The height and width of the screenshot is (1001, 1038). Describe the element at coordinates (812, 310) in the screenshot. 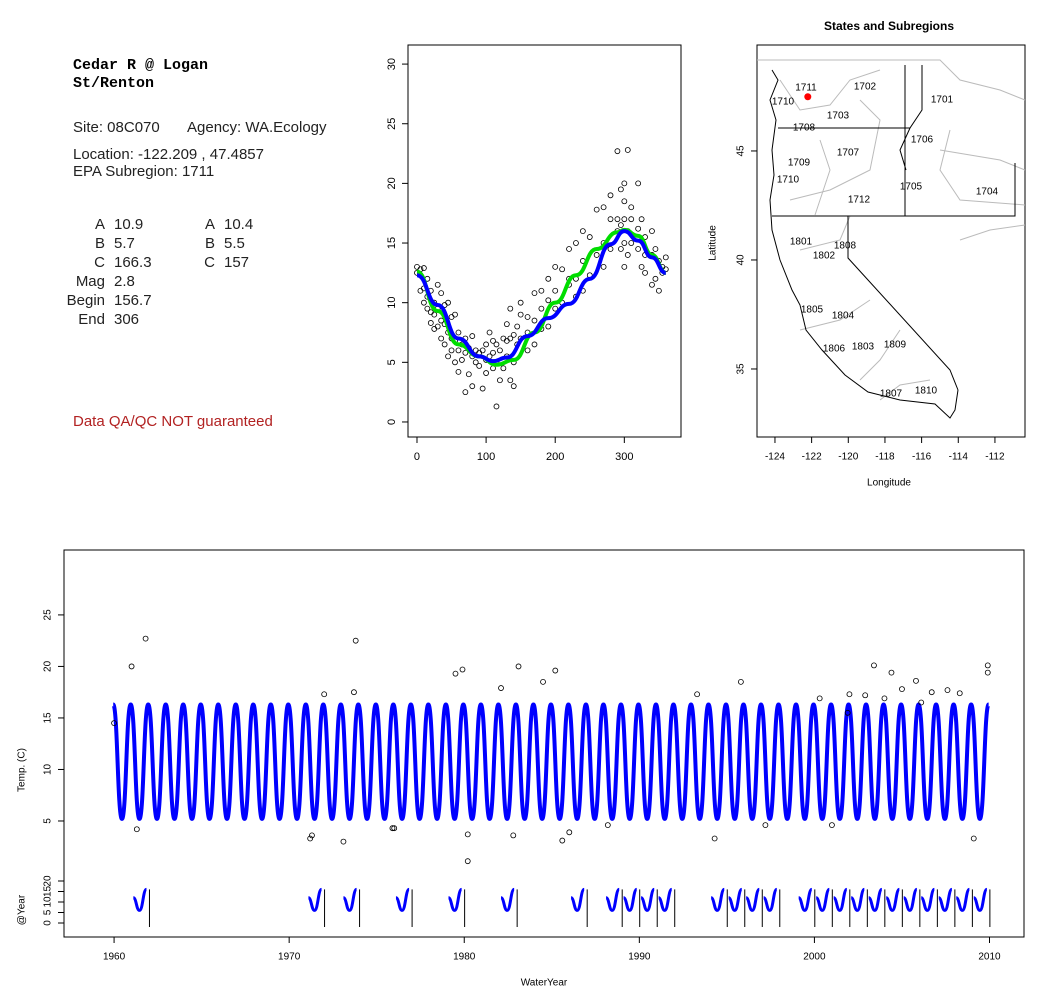

I see `region-label: 1805` at that location.